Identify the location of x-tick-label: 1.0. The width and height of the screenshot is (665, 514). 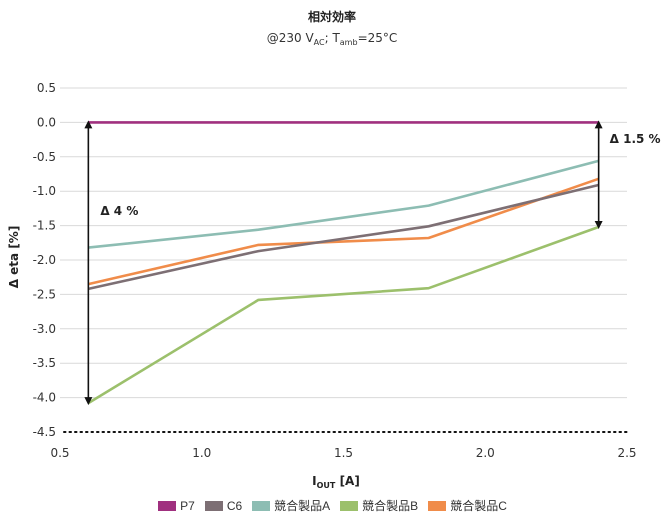
(201, 453).